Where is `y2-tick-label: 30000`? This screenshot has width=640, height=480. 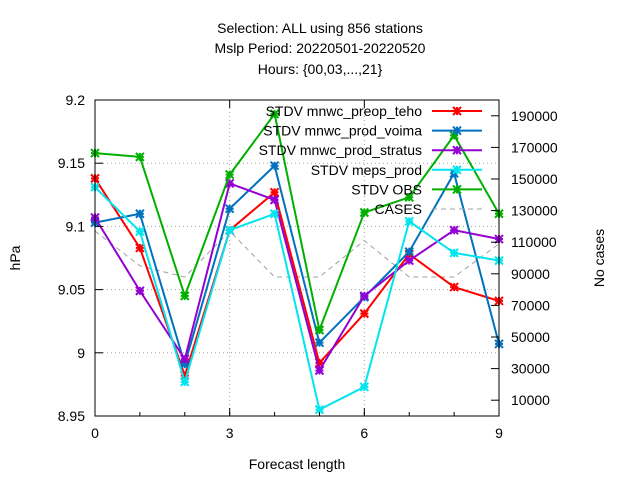 y2-tick-label: 30000 is located at coordinates (530, 369).